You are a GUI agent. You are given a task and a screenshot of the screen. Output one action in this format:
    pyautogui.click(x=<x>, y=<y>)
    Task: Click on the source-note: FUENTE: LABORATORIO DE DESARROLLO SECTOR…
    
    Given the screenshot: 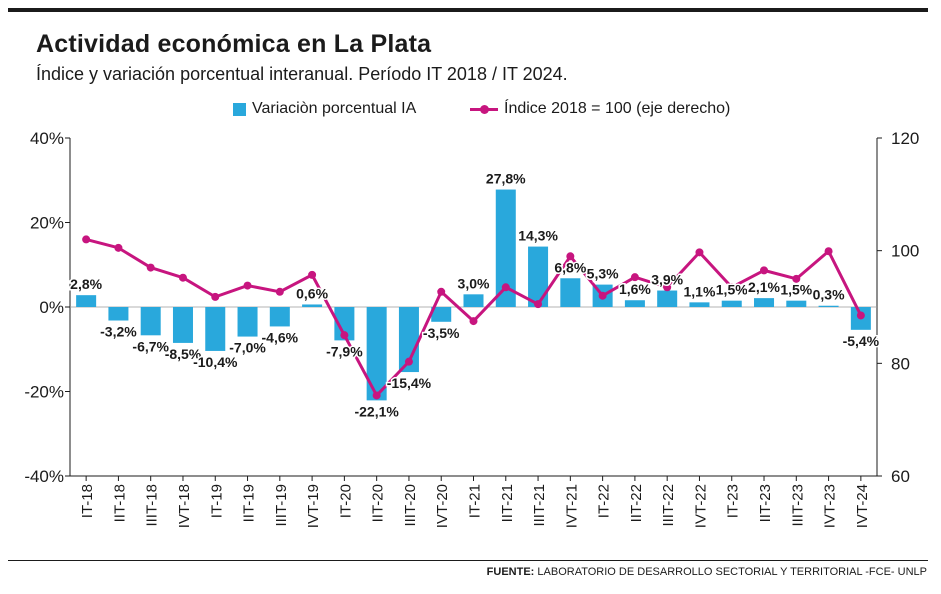 What is the action you would take?
    pyautogui.click(x=707, y=572)
    